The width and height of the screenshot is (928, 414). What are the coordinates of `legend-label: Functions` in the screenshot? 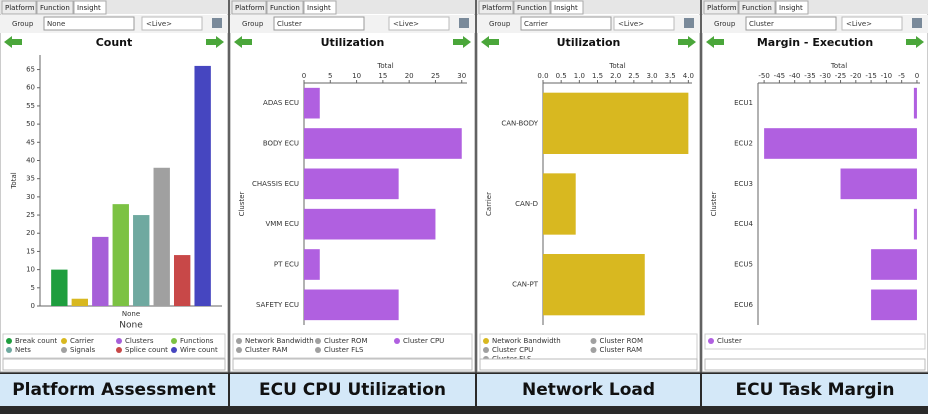 It's located at (197, 341).